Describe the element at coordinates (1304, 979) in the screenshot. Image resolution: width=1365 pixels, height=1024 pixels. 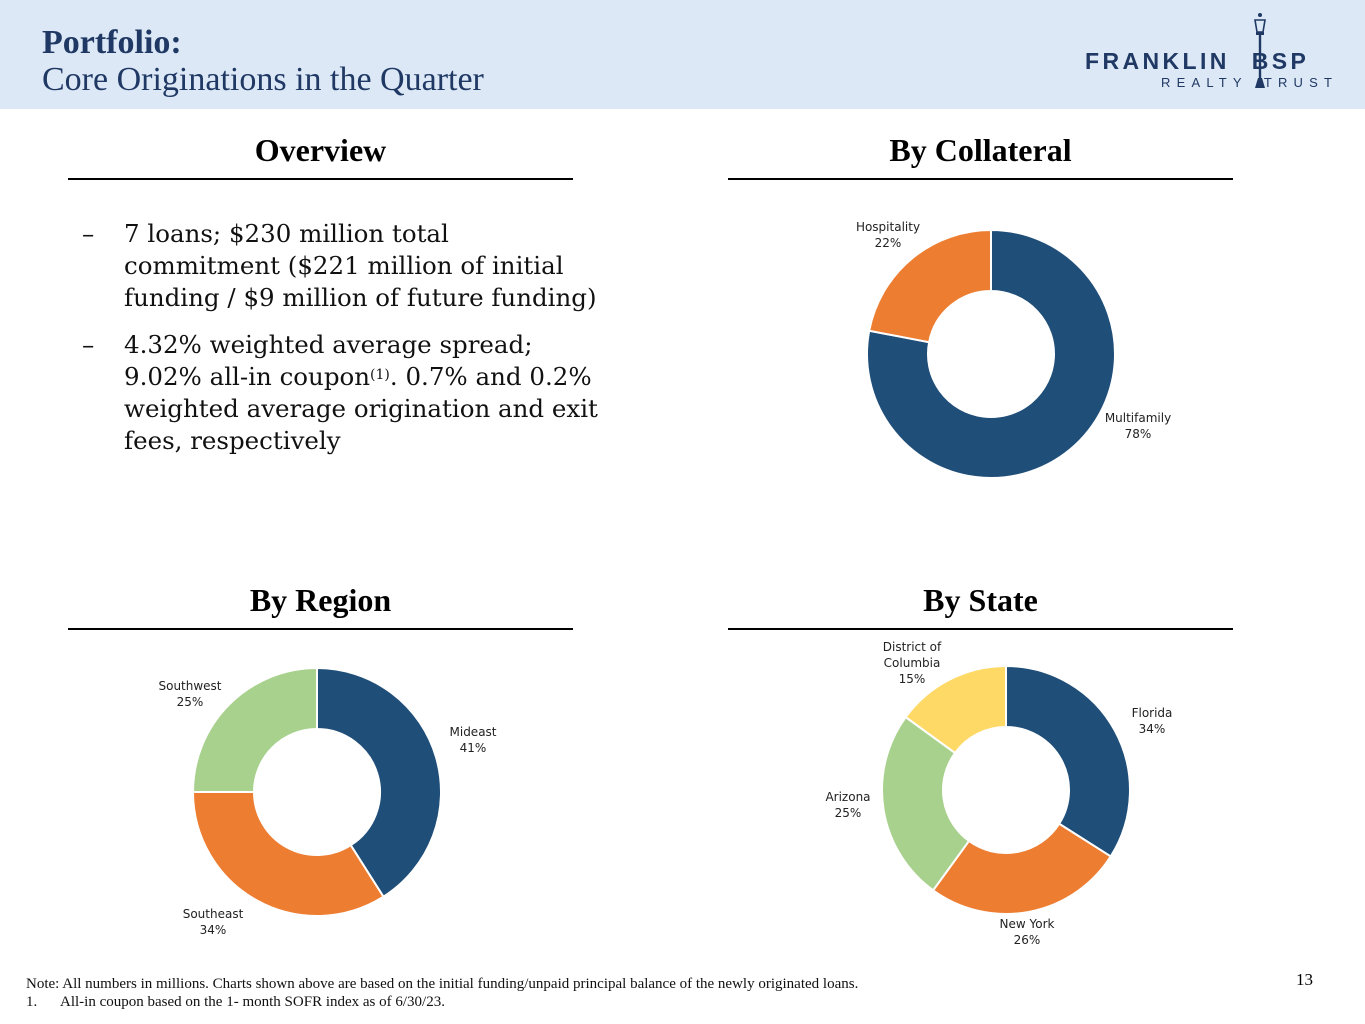
I see `page-number: 13` at that location.